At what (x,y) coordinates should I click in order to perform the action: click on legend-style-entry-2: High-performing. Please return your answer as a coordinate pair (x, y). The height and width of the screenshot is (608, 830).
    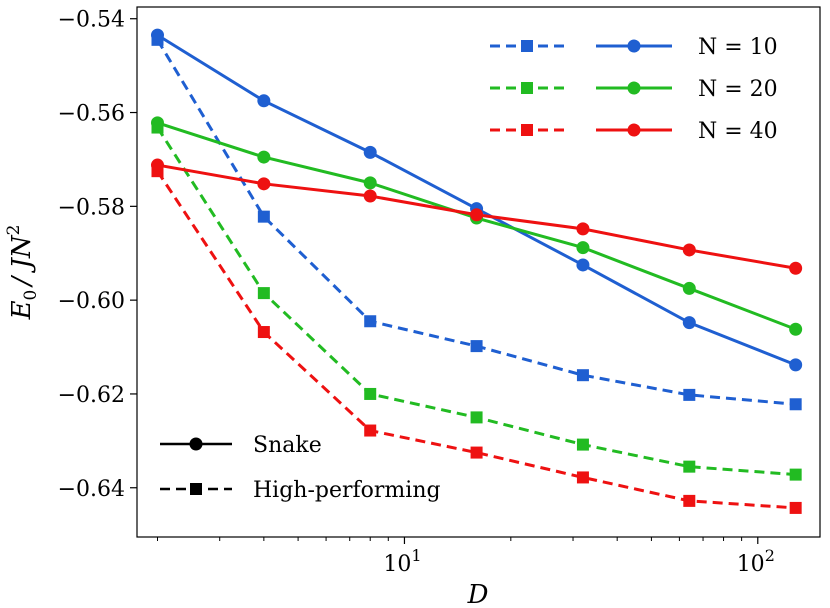
    Looking at the image, I should click on (300, 490).